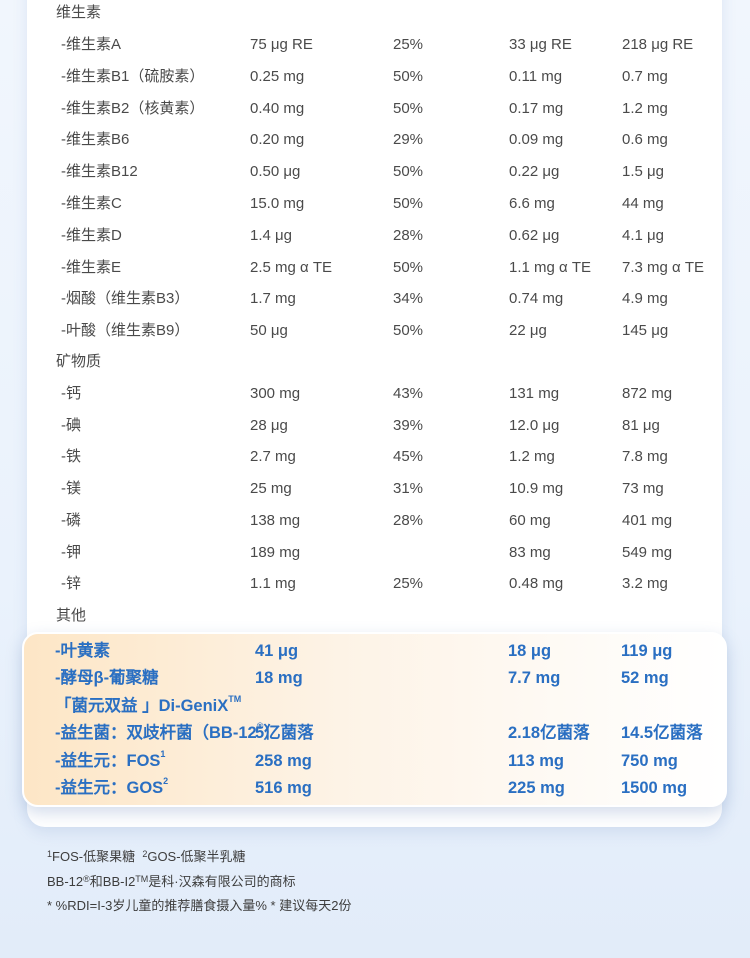 The height and width of the screenshot is (958, 750). What do you see at coordinates (269, 331) in the screenshot?
I see `row-amount: 50 μg` at bounding box center [269, 331].